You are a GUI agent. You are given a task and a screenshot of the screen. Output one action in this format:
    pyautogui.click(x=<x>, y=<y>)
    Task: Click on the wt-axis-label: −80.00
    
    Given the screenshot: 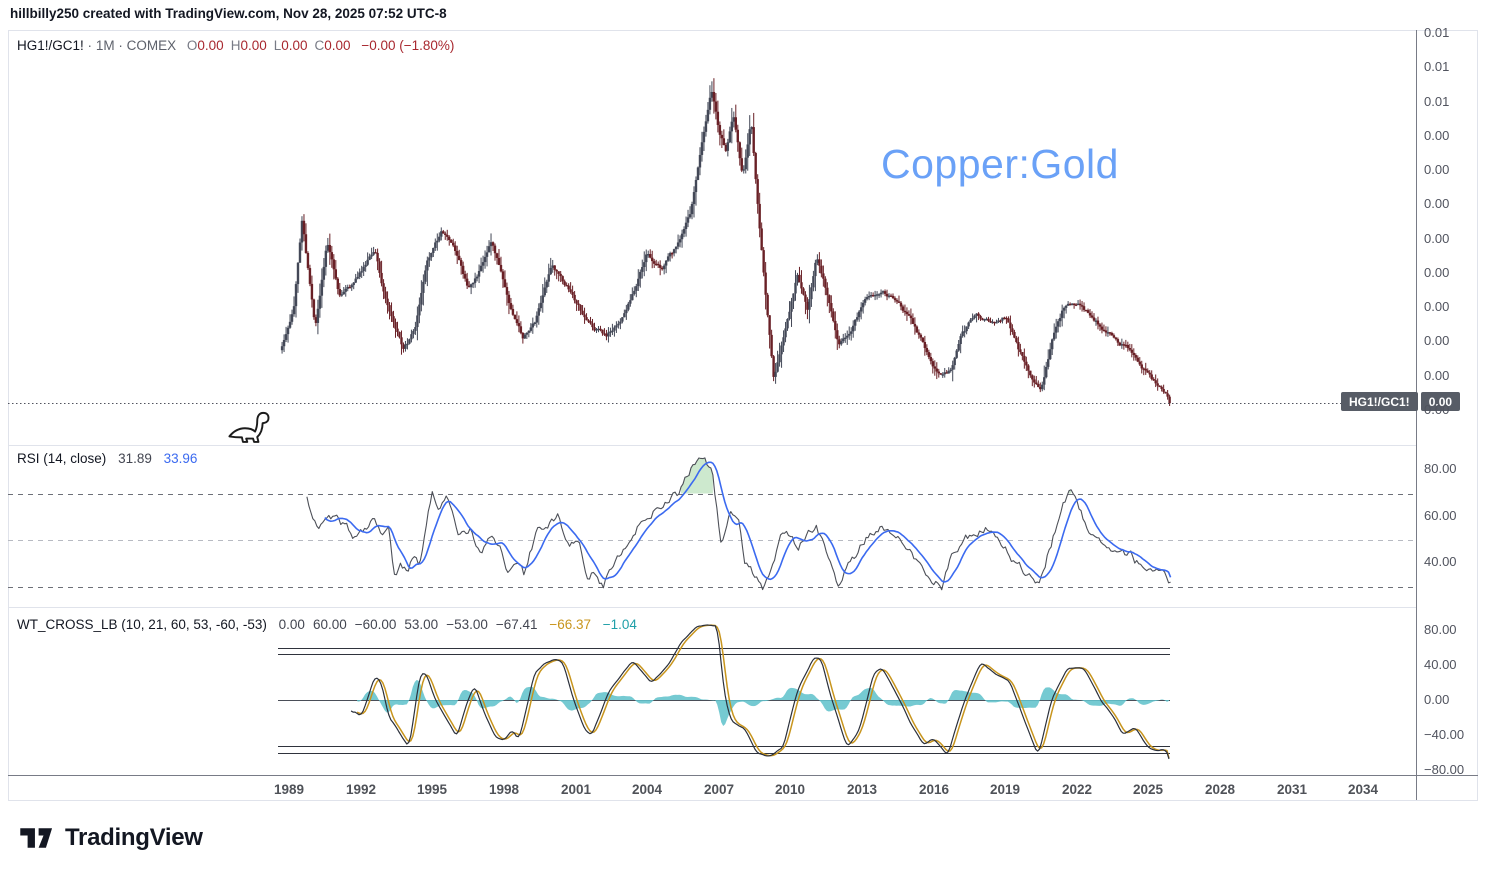 What is the action you would take?
    pyautogui.click(x=1444, y=769)
    